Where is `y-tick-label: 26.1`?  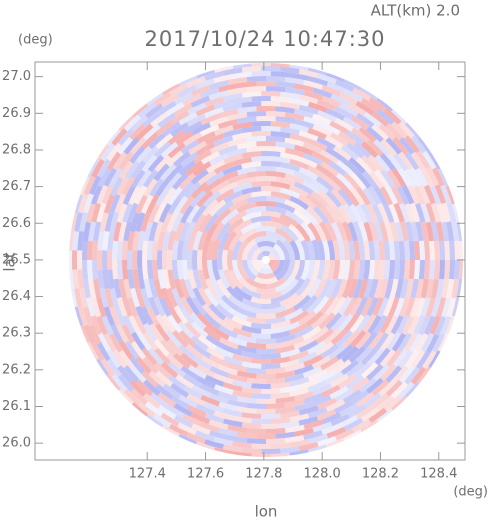
y-tick-label: 26.1 is located at coordinates (16, 406).